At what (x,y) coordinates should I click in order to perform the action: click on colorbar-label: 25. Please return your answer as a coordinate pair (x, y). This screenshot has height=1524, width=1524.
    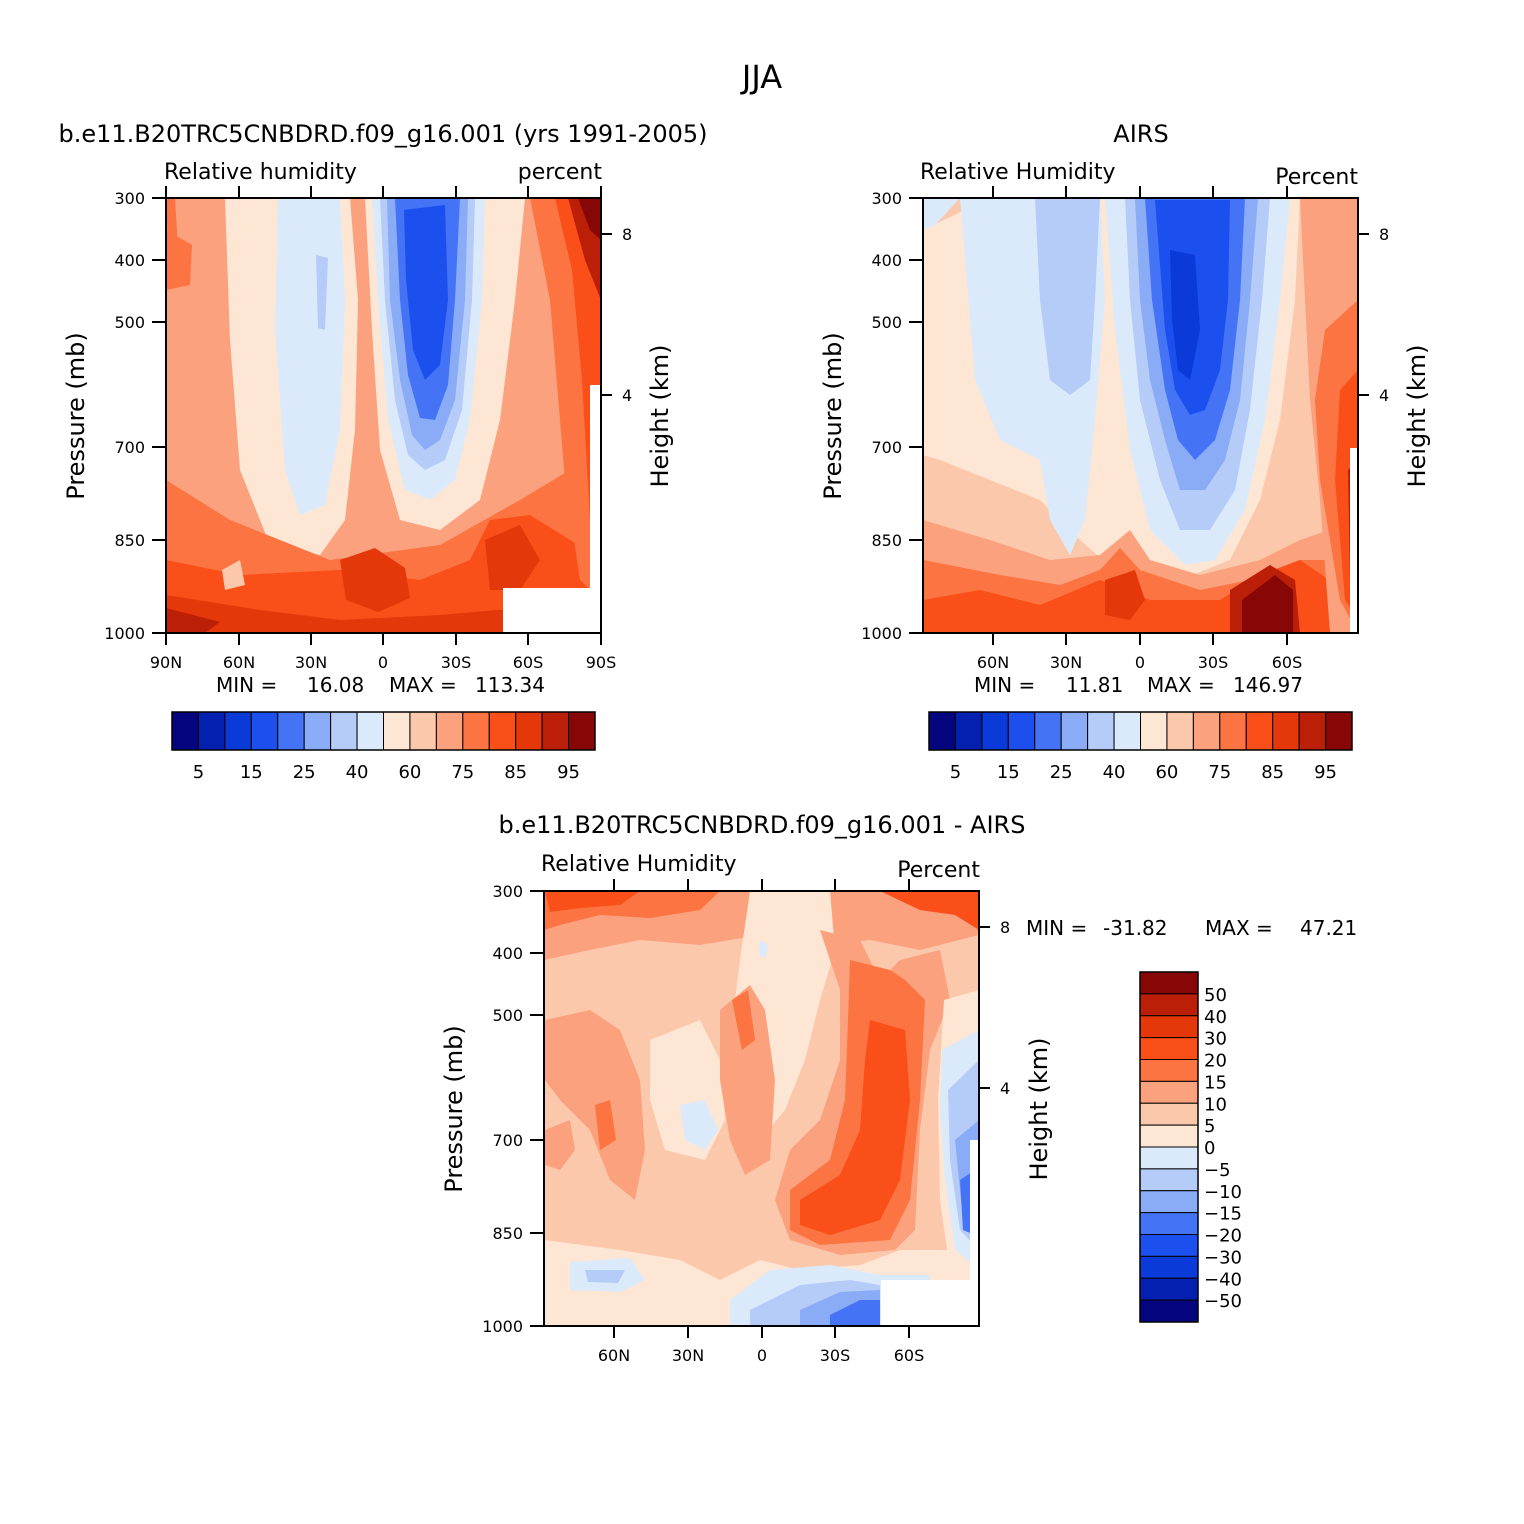
    Looking at the image, I should click on (1061, 772).